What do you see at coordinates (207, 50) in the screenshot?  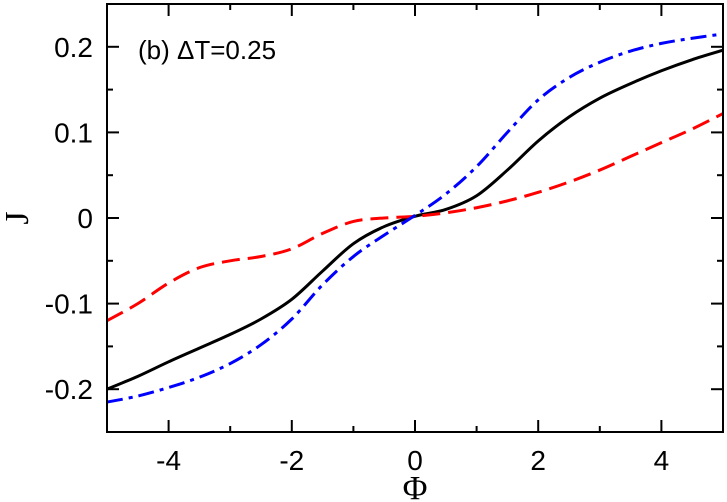 I see `chart-annotation: (b) ΔT=0.25` at bounding box center [207, 50].